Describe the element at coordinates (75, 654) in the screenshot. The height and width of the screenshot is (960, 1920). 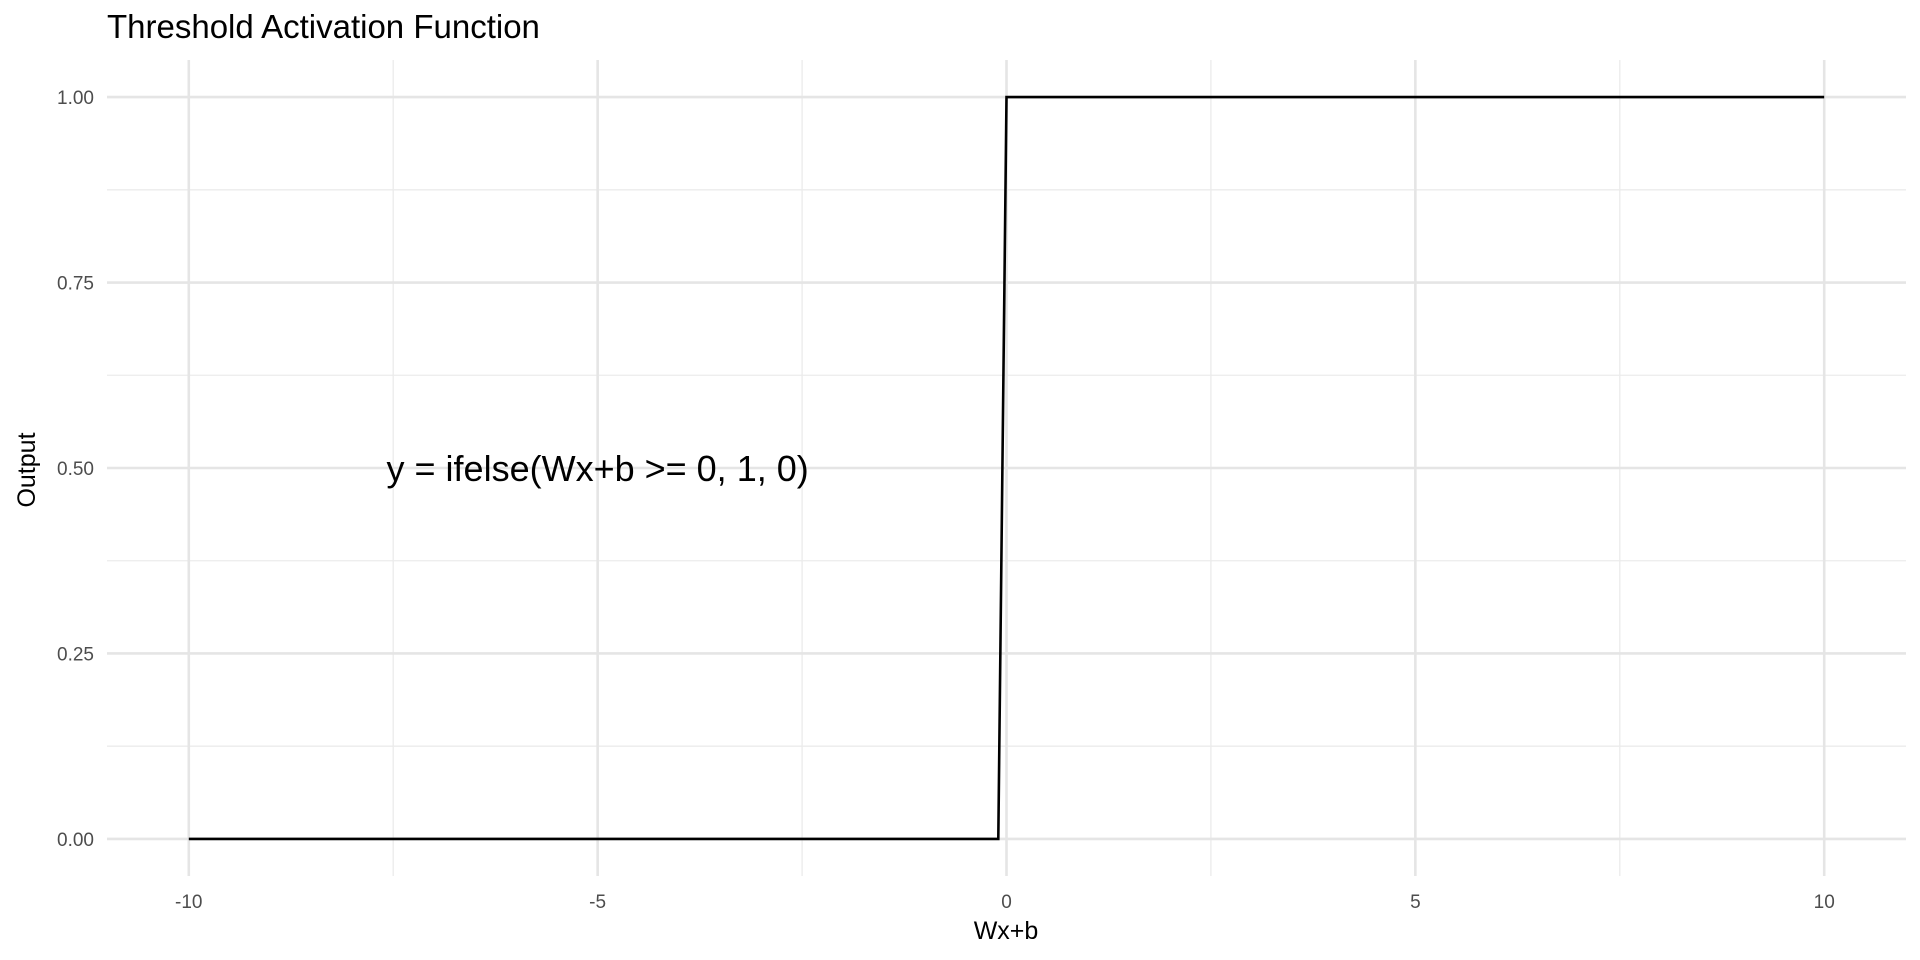
I see `y-tick-label: 0.25` at that location.